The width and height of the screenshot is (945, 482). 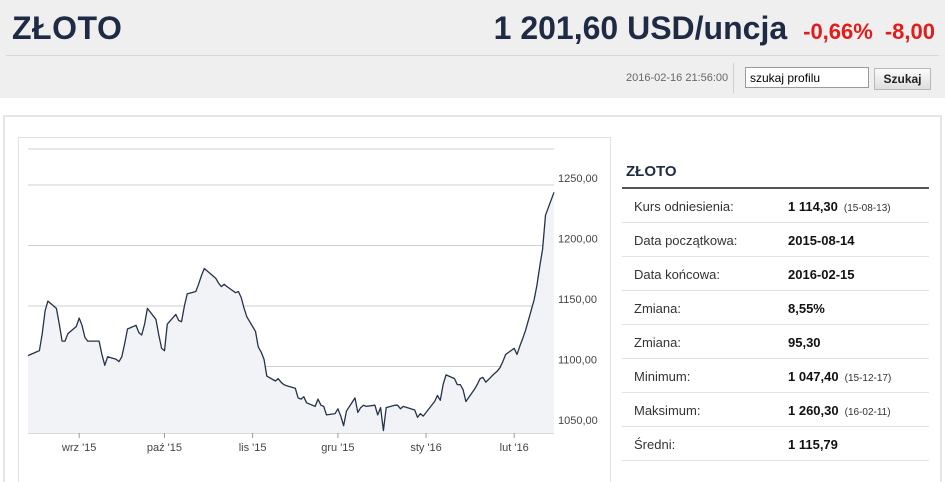 I want to click on stats-value: 1 047,40 (15-12-17), so click(x=839, y=376).